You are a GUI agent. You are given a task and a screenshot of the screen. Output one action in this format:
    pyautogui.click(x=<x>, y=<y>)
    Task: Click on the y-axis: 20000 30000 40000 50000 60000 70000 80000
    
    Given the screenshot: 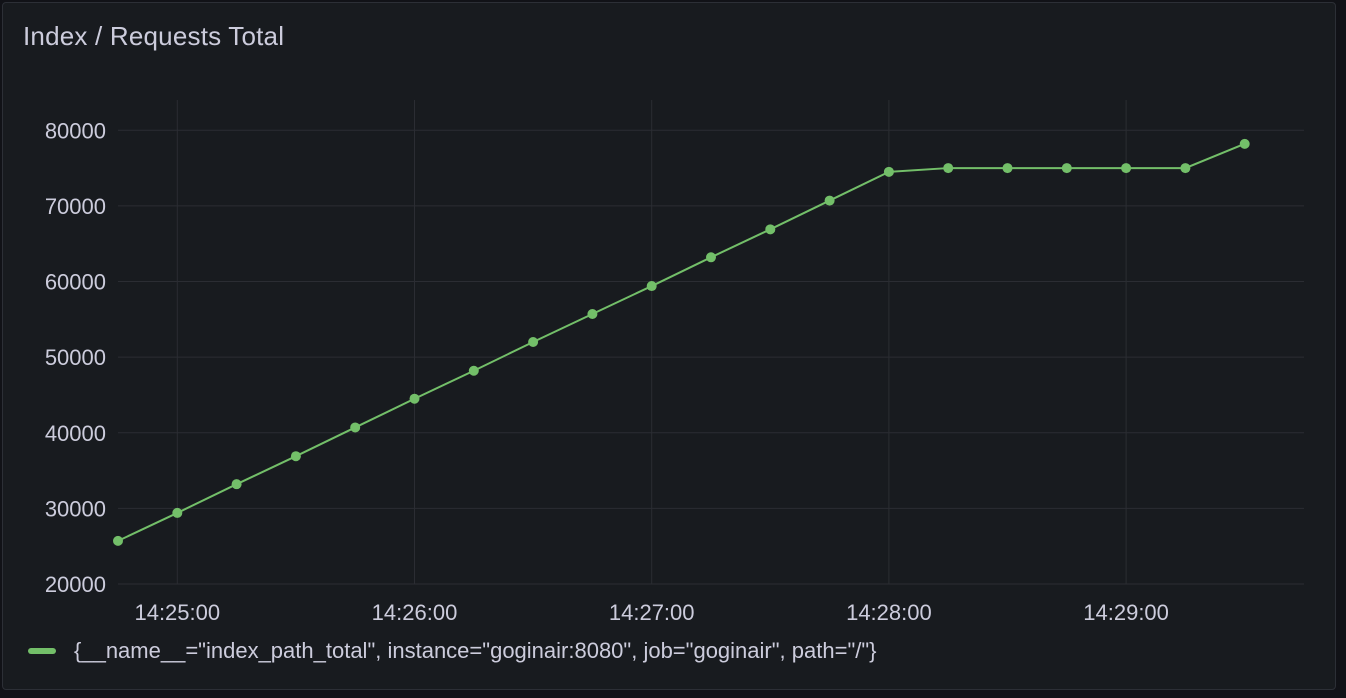 What is the action you would take?
    pyautogui.click(x=75, y=357)
    